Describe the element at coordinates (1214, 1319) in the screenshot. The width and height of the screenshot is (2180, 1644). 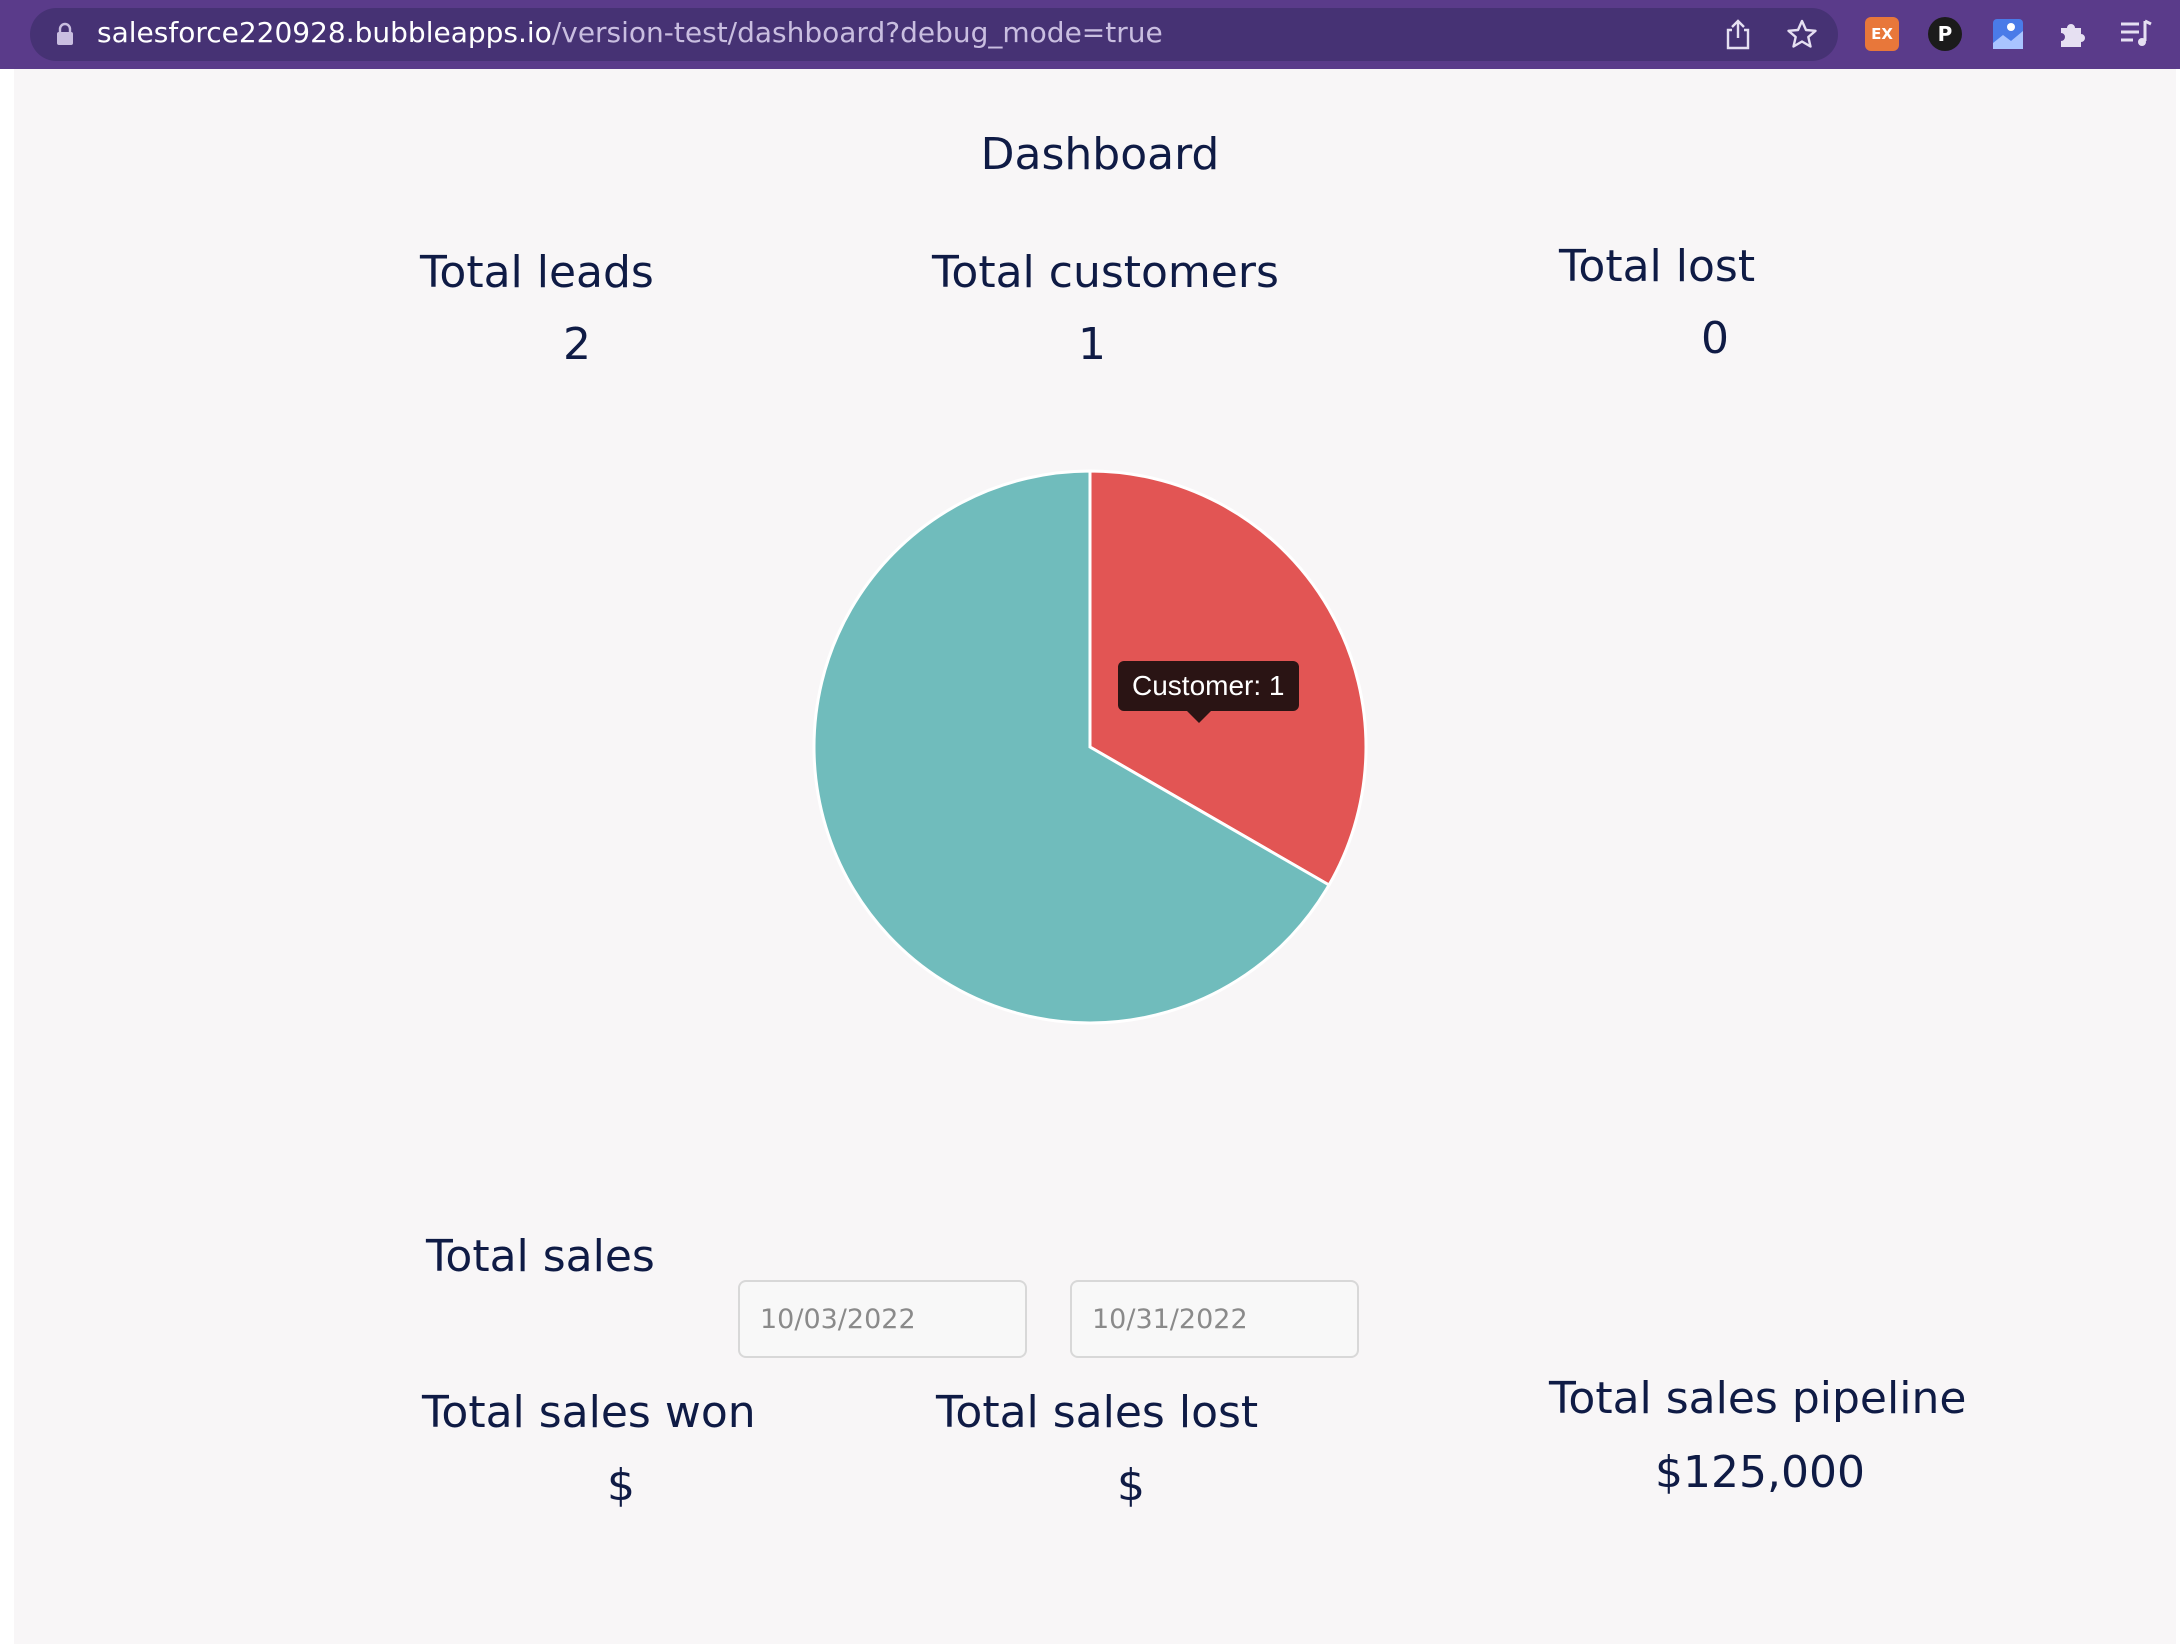
I see `end-date-input` at that location.